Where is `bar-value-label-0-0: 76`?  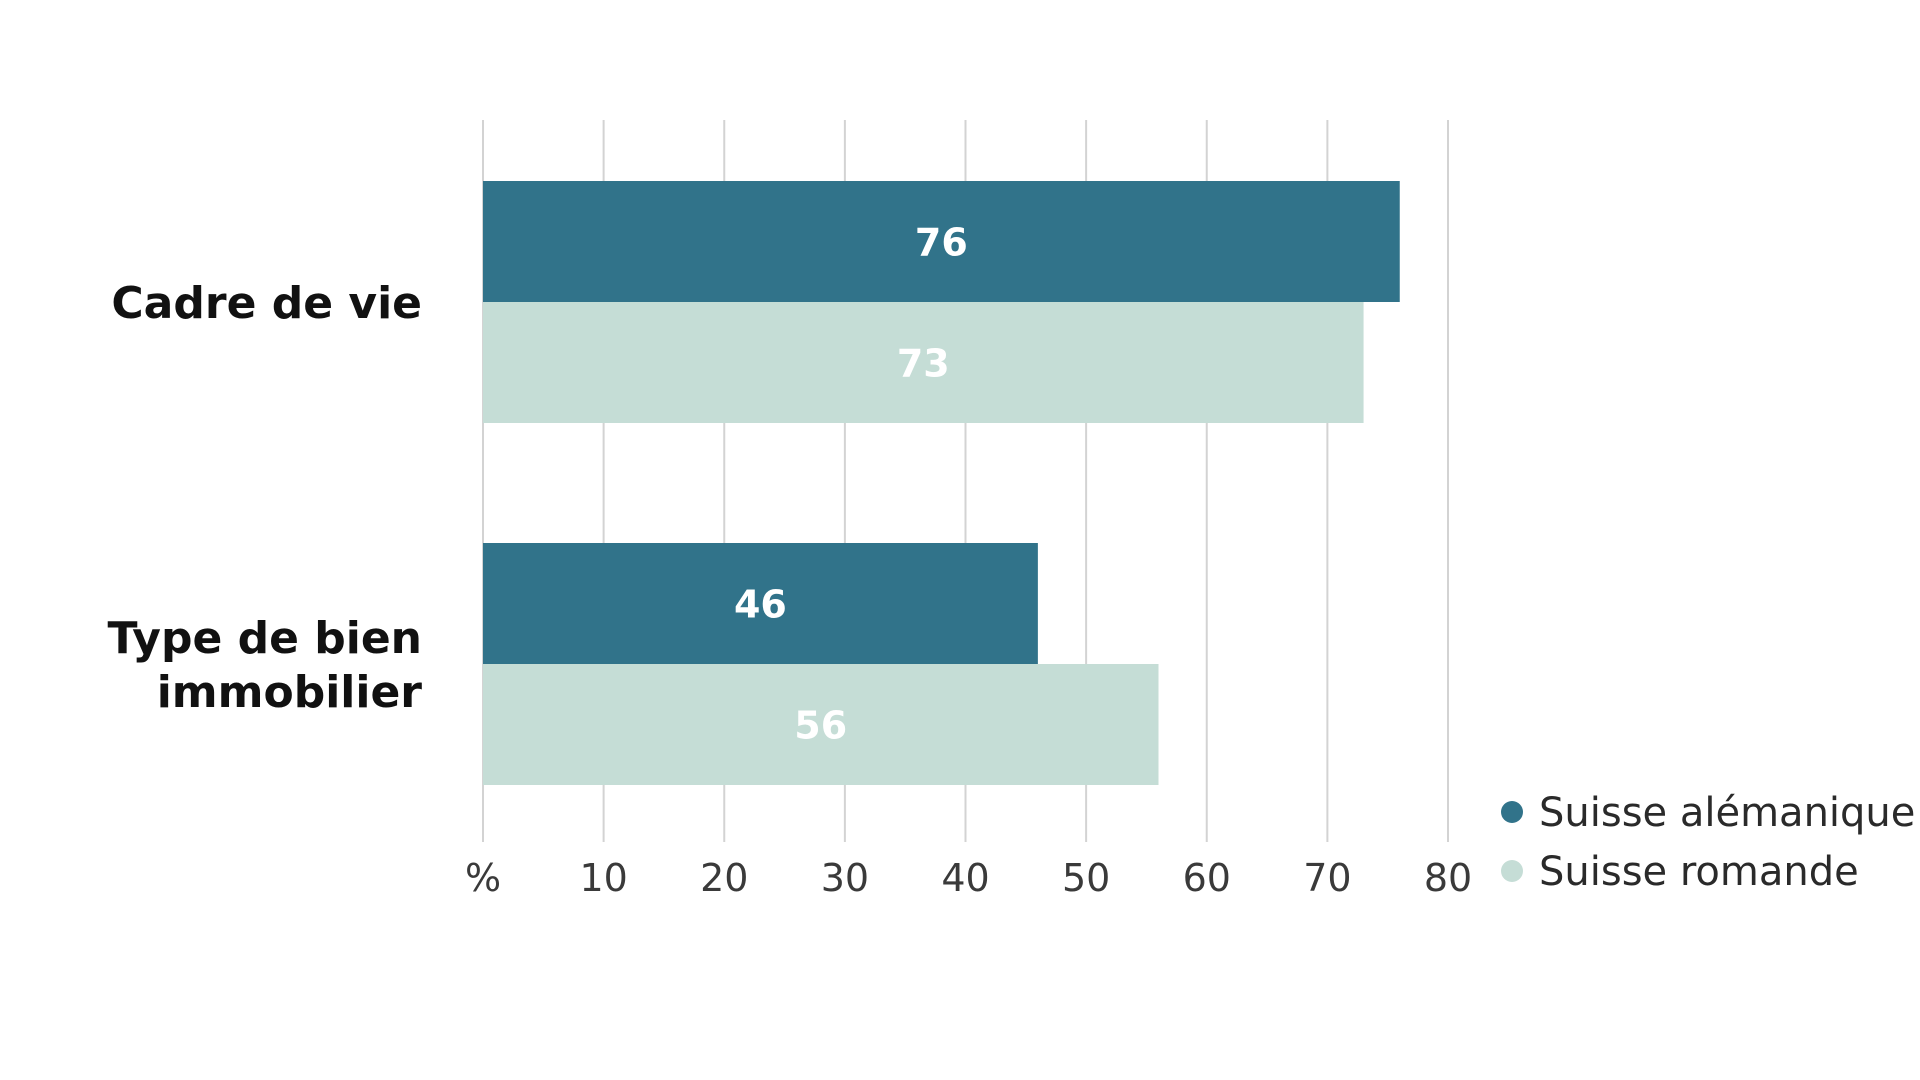 bar-value-label-0-0: 76 is located at coordinates (941, 243).